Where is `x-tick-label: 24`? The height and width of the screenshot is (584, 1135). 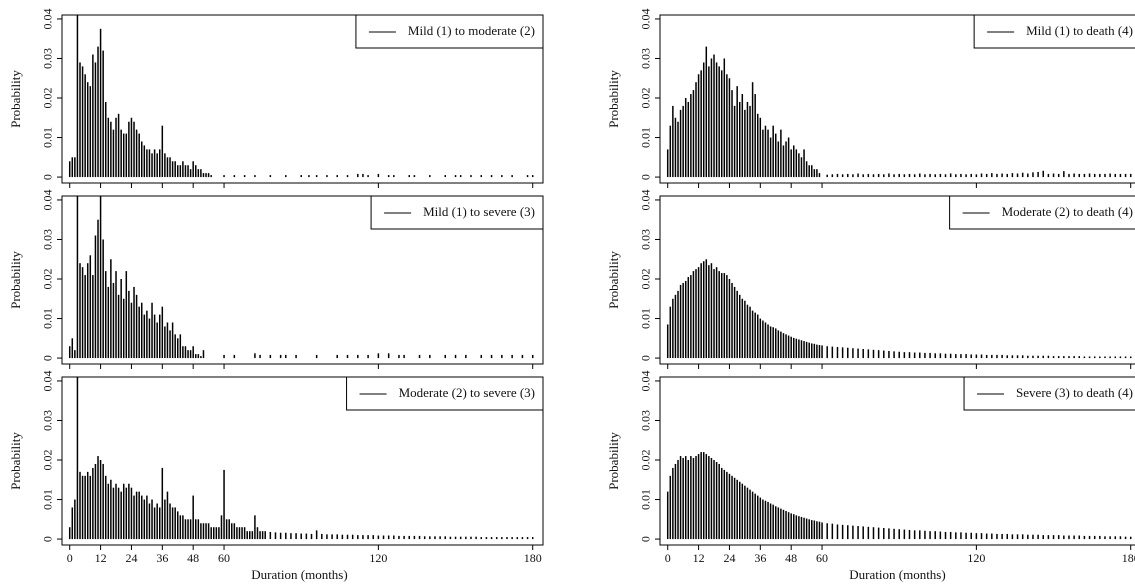 x-tick-label: 24 is located at coordinates (729, 558).